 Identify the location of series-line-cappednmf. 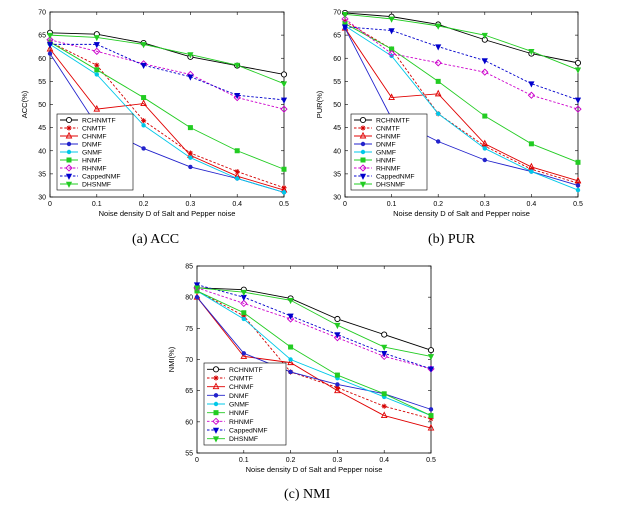
(167, 72).